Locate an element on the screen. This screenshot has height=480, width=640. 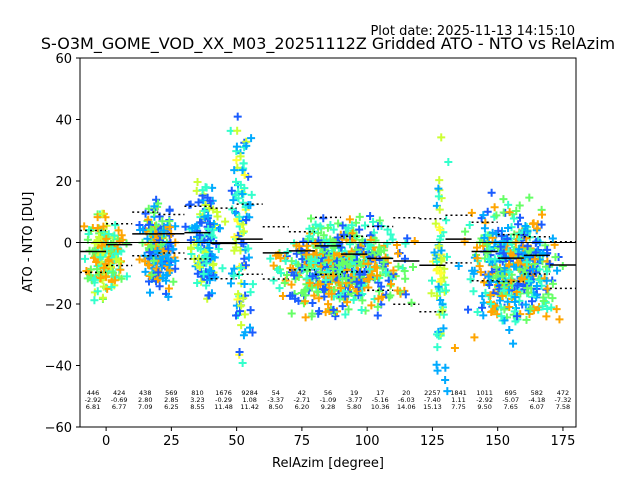
bin-std-label: 7.75 is located at coordinates (458, 407).